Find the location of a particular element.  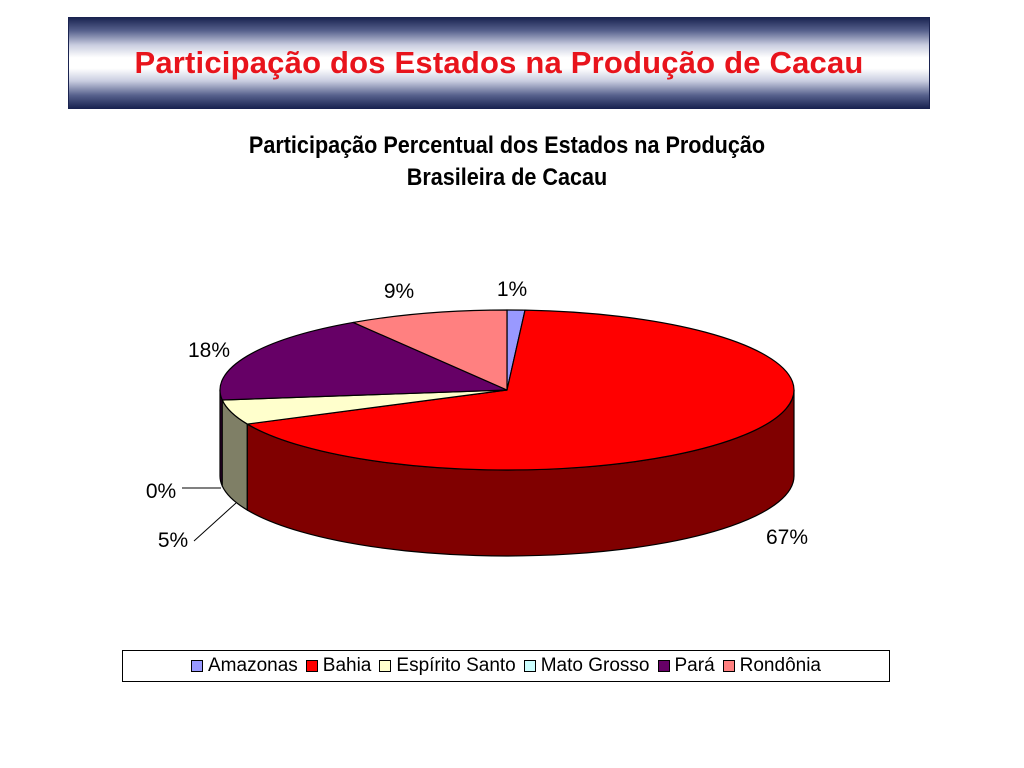

legend-label-amazonas: Amazonas is located at coordinates (253, 665).